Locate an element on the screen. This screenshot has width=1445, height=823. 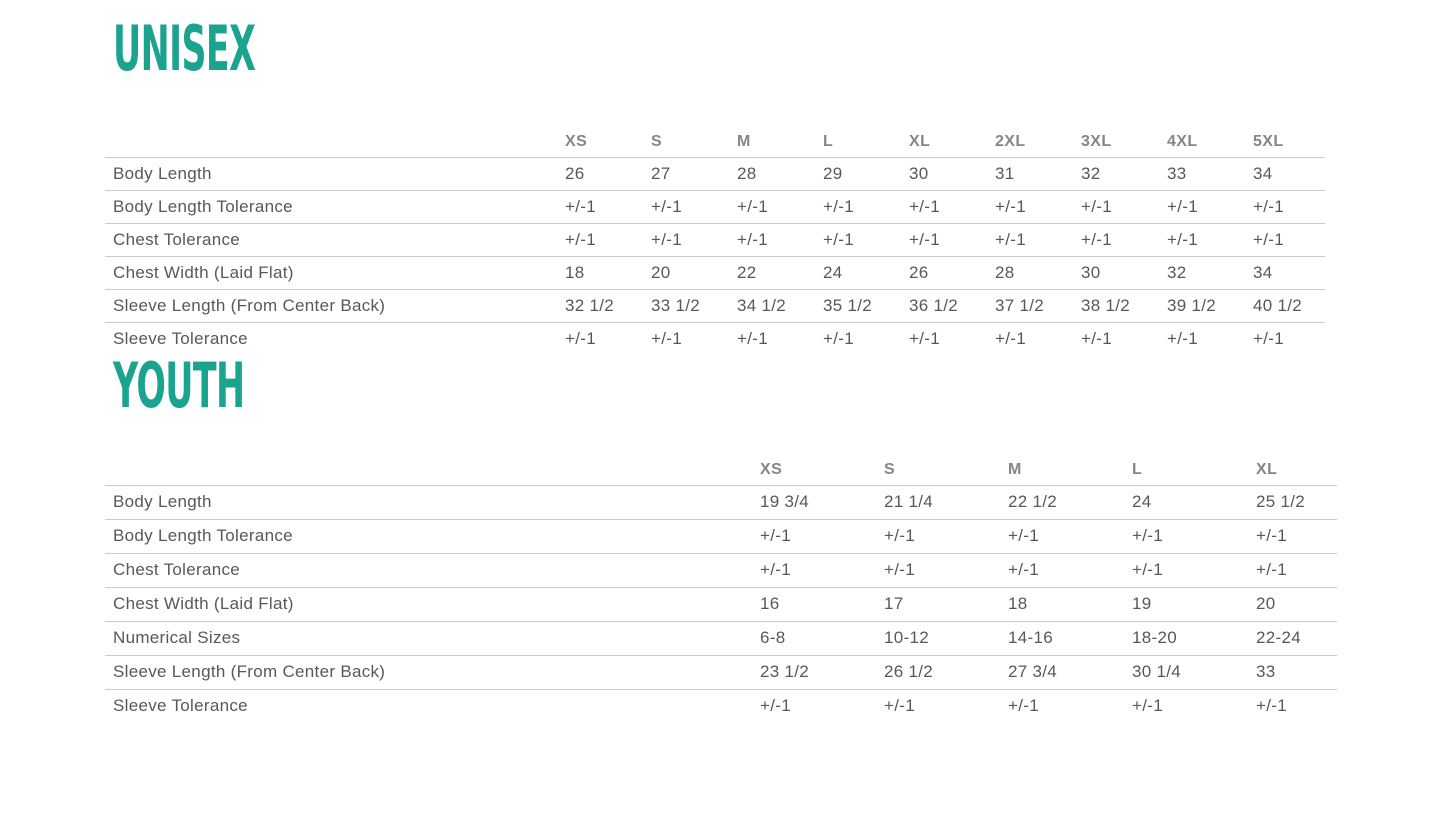
measurement-cell: 30 1/4 is located at coordinates (1194, 672).